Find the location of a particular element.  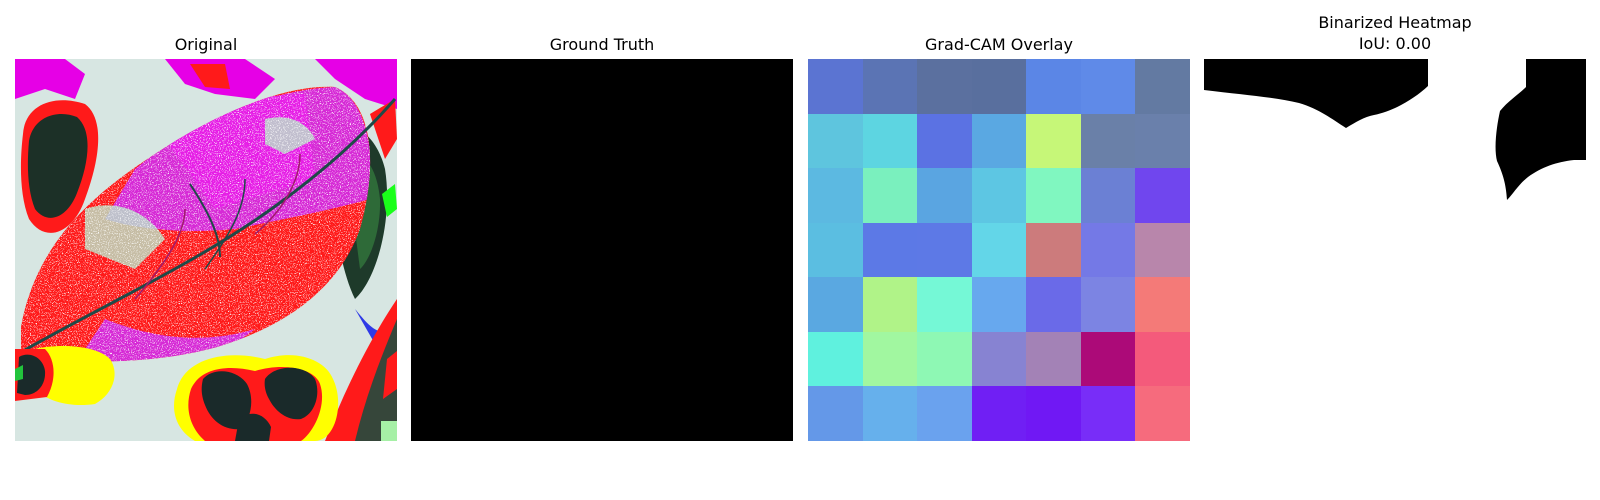

binarized-region-right is located at coordinates (1540, 129).